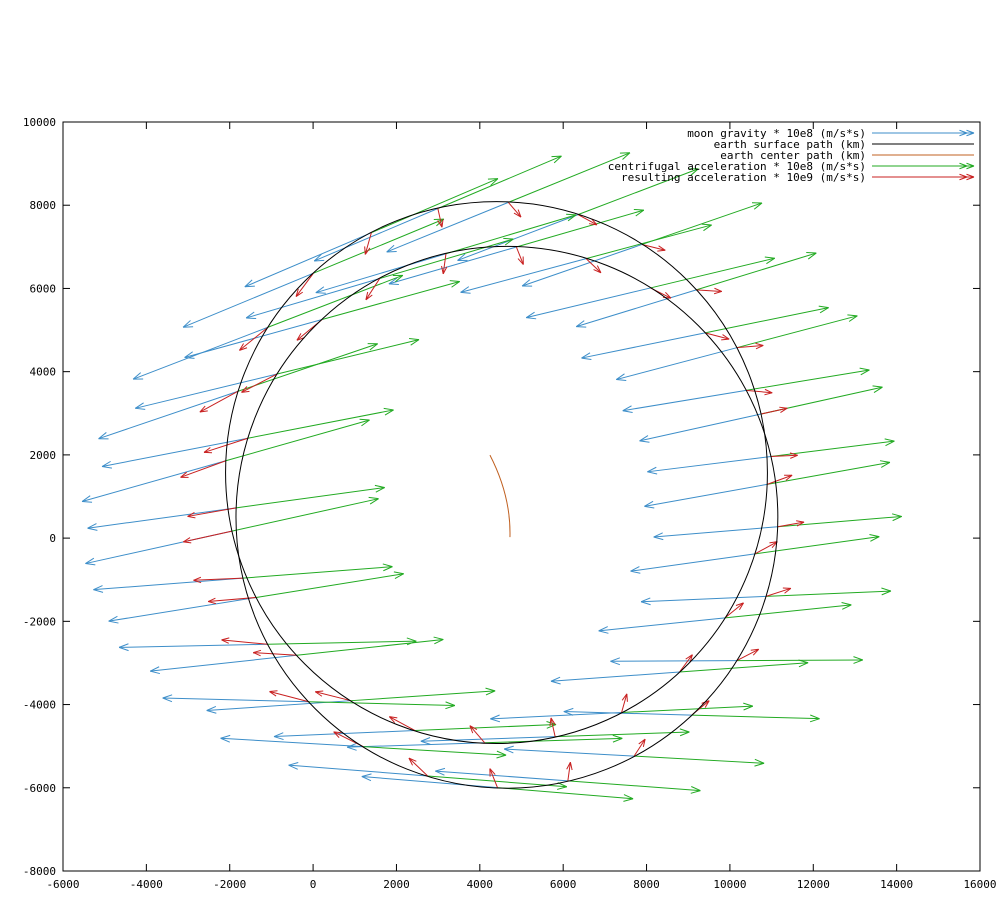 The image size is (1000, 900). I want to click on tick-label: 16000, so click(979, 884).